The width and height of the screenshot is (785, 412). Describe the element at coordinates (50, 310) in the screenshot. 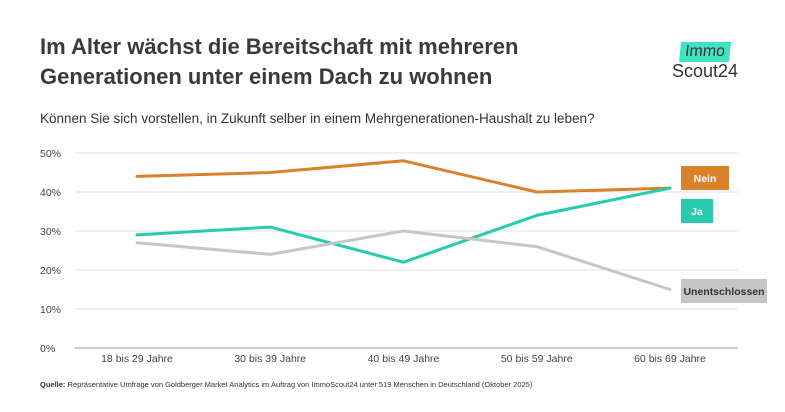

I see `y-tick-label: 10%` at that location.